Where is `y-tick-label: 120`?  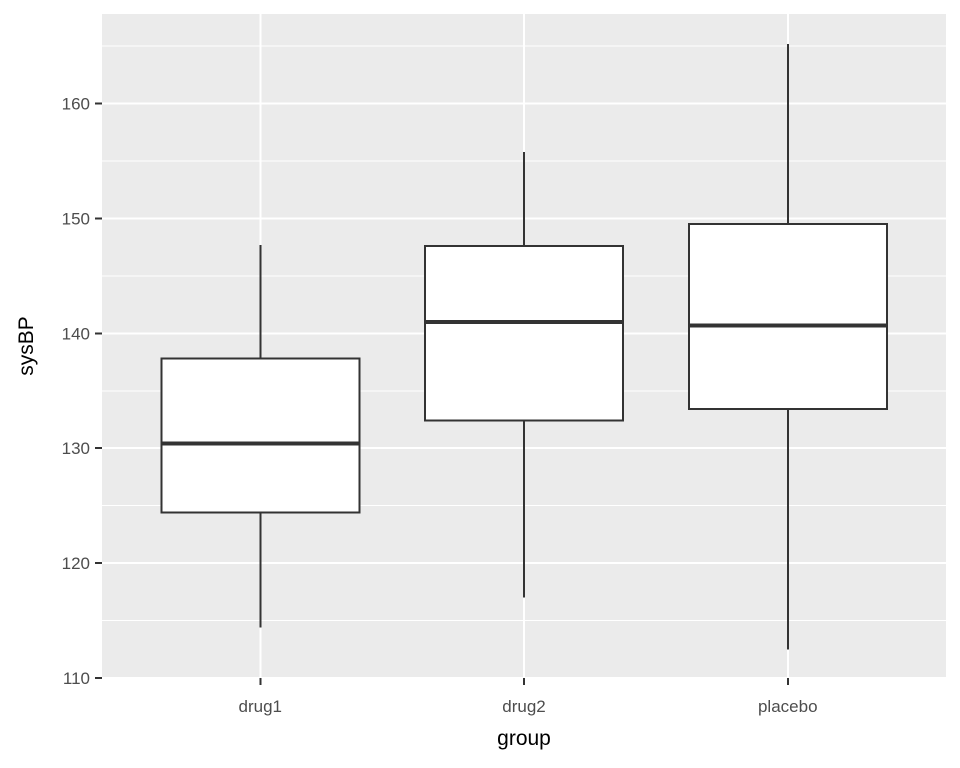
y-tick-label: 120 is located at coordinates (76, 563).